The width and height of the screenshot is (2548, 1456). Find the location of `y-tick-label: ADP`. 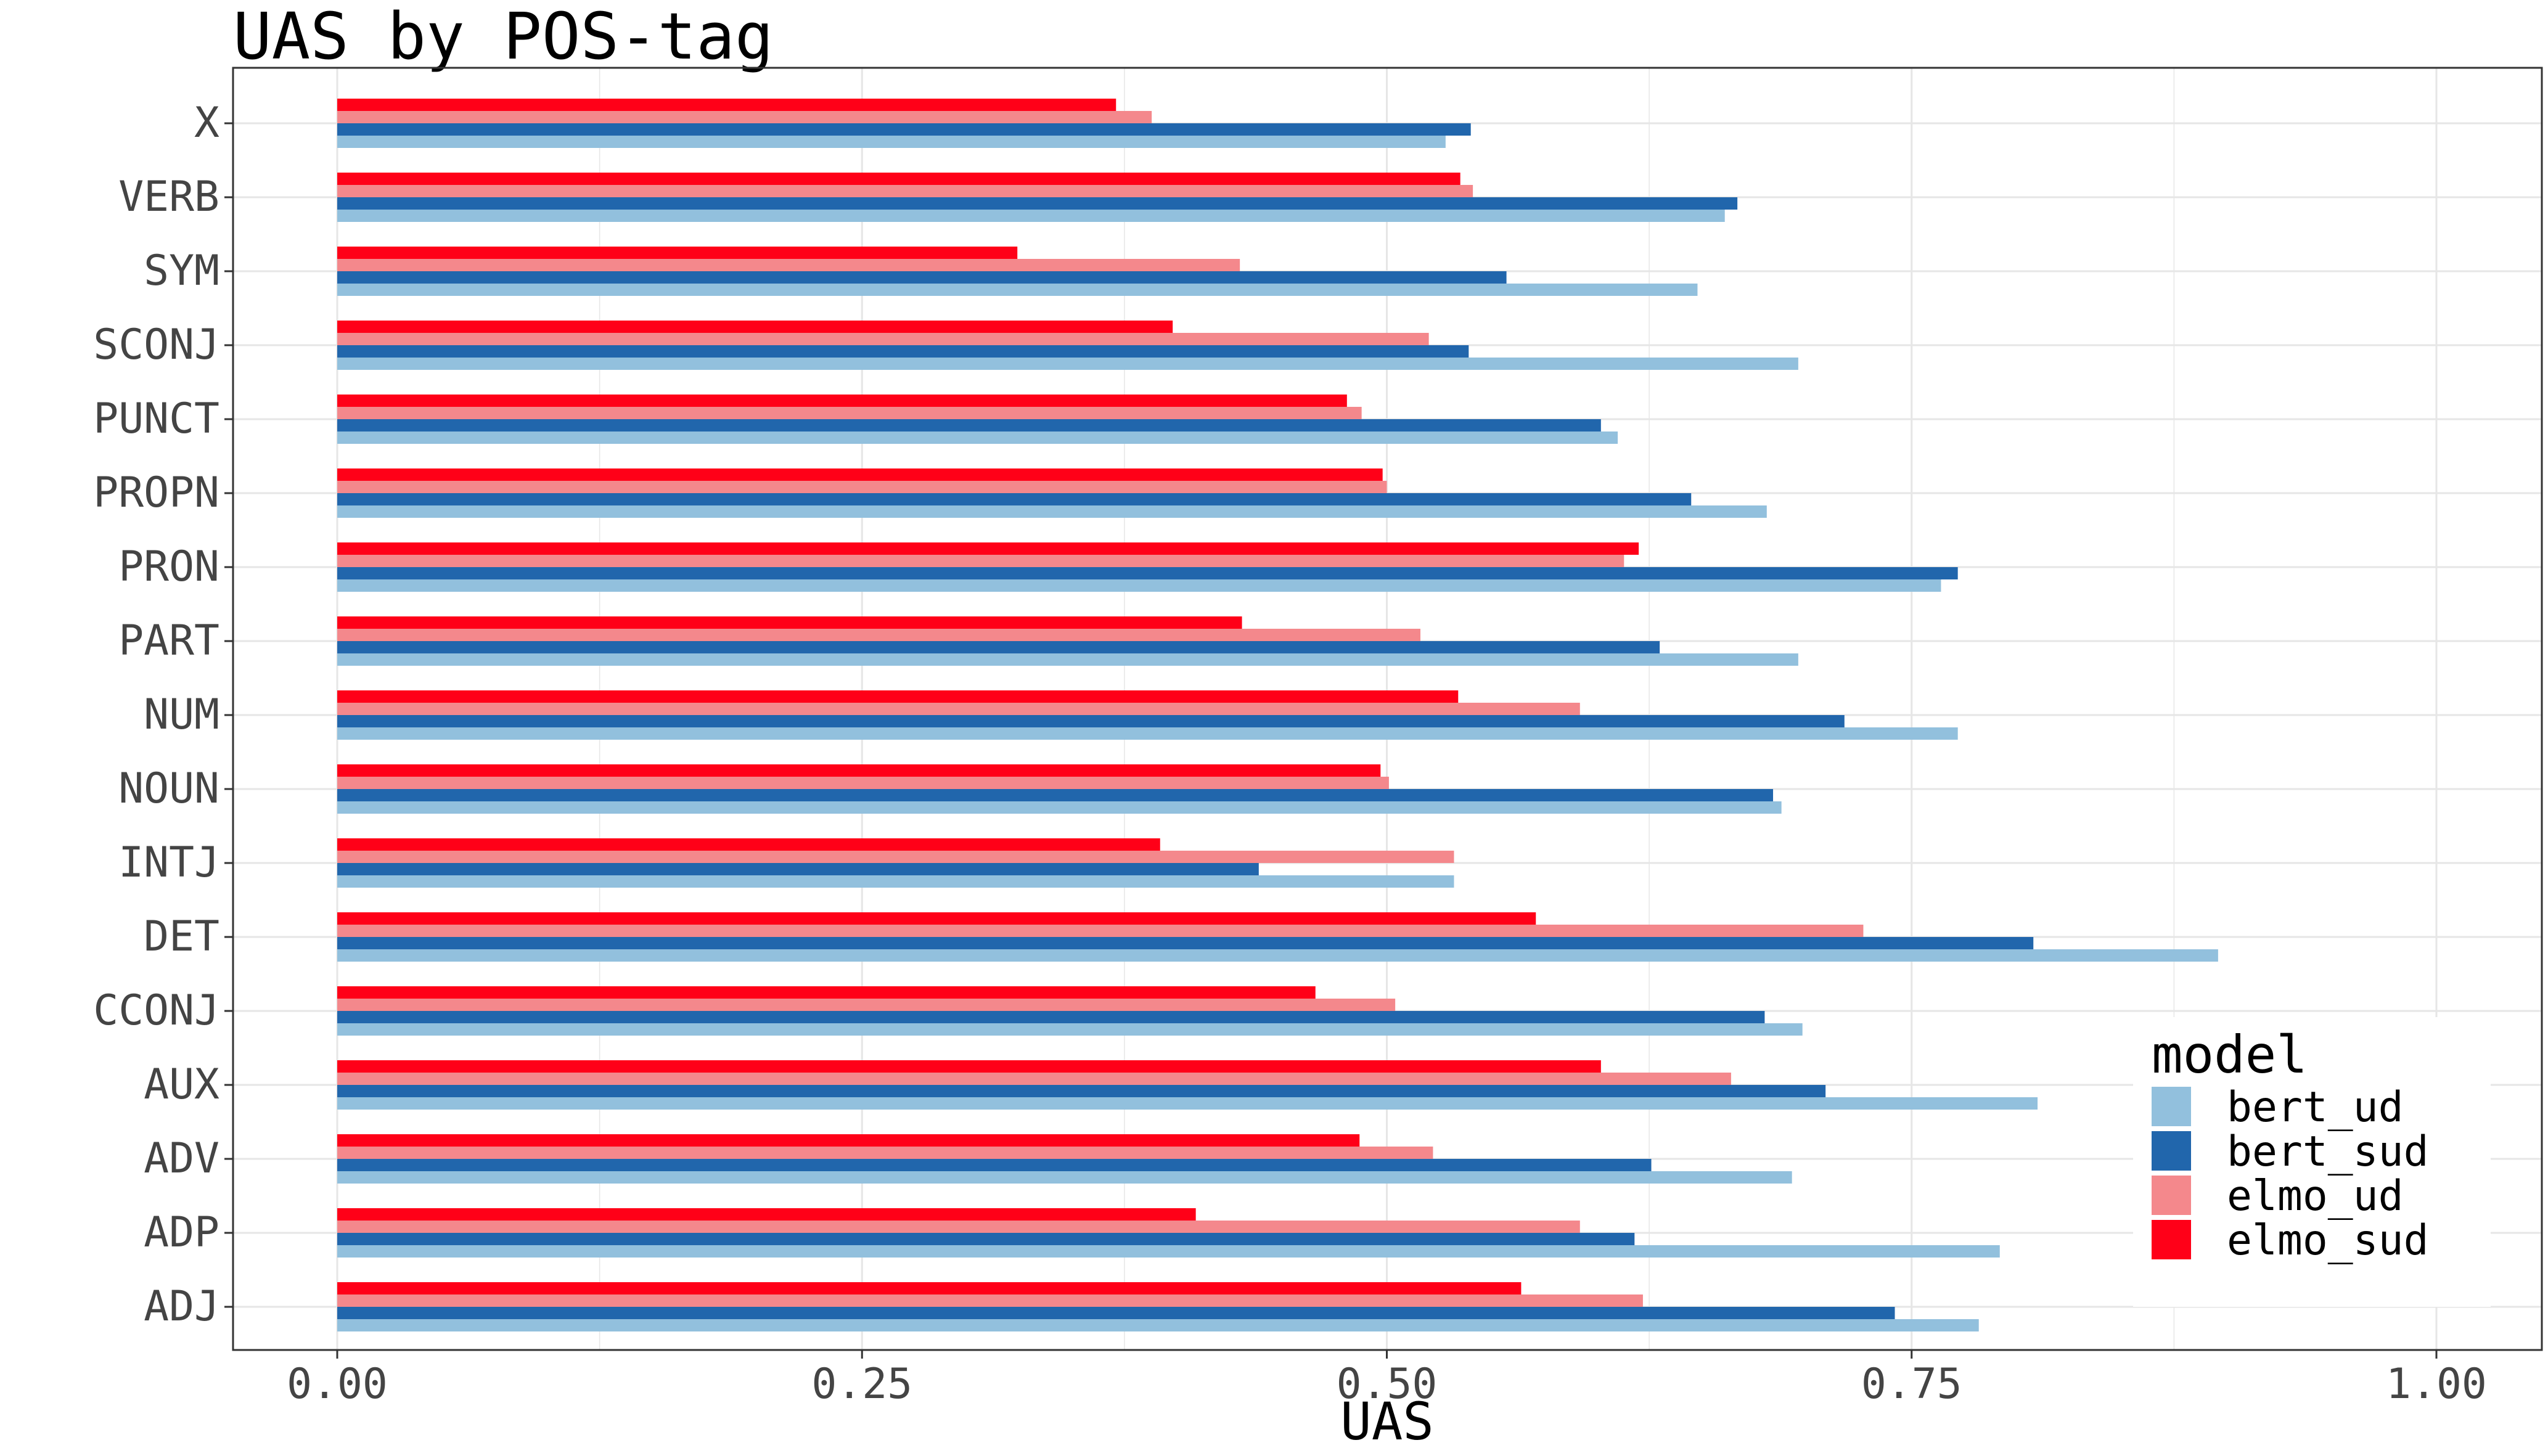

y-tick-label: ADP is located at coordinates (181, 1232).